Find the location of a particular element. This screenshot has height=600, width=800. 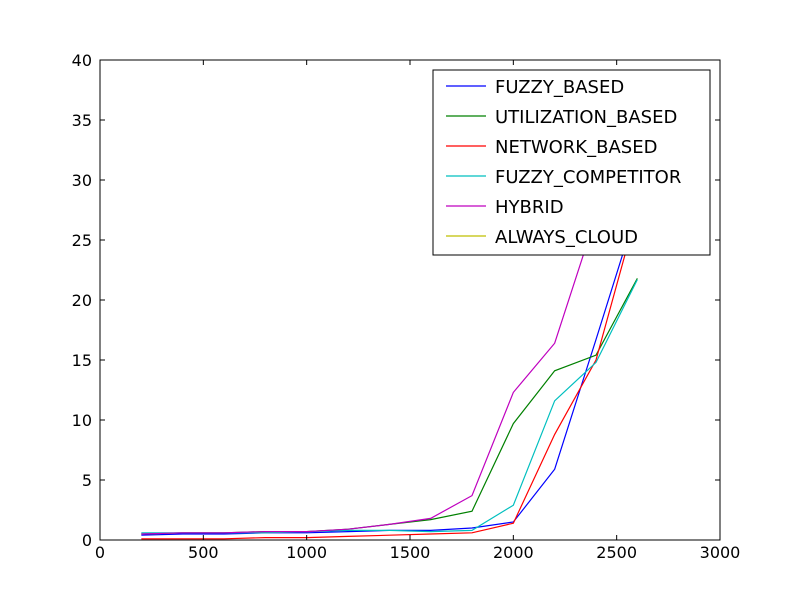

y-tick-label: 5 is located at coordinates (87, 480).